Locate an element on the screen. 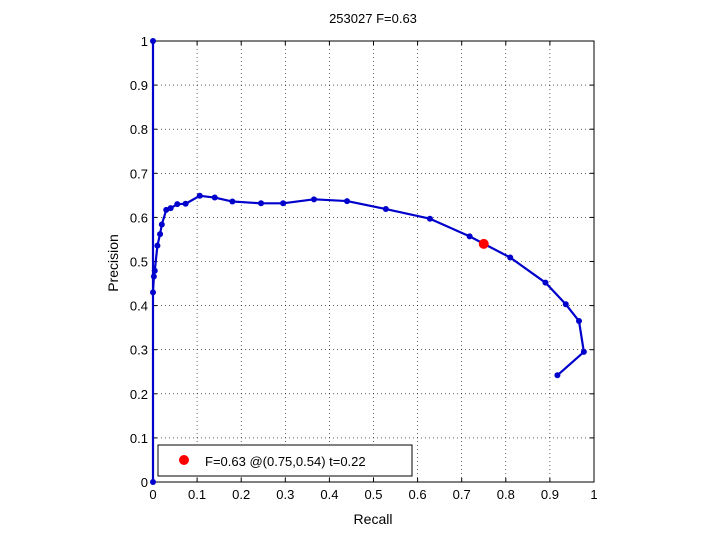  y-tick-label: 0.9 is located at coordinates (139, 85).